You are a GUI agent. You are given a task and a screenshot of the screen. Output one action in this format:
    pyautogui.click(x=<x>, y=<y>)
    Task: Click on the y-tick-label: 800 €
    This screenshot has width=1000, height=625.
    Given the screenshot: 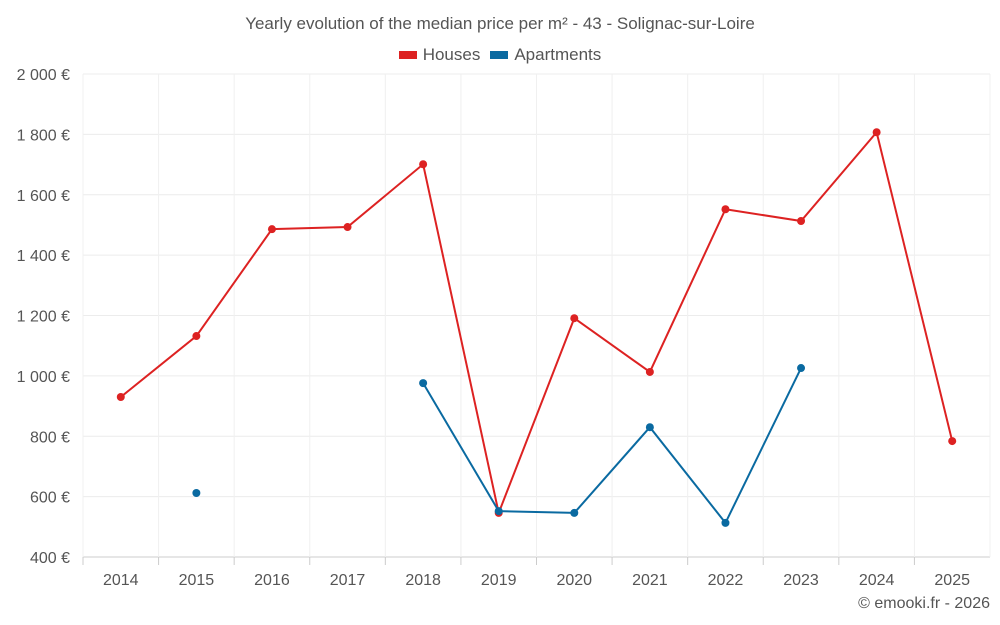 What is the action you would take?
    pyautogui.click(x=50, y=437)
    